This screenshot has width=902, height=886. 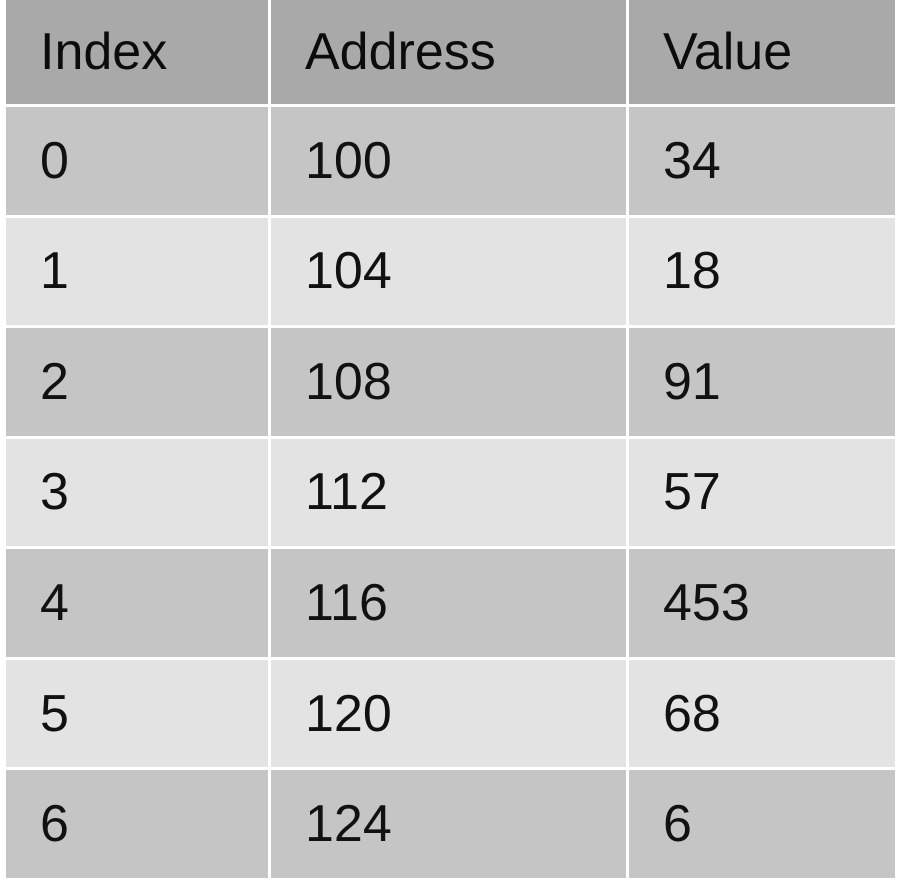 I want to click on cell-address: 116, so click(x=448, y=603).